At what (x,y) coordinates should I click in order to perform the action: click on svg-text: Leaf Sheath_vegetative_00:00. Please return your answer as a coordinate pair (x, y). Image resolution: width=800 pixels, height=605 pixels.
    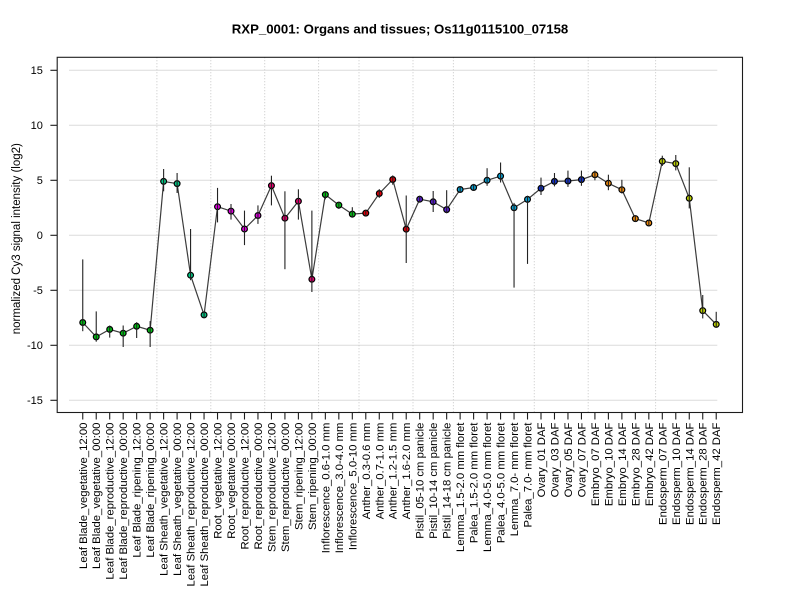
    Looking at the image, I should click on (178, 499).